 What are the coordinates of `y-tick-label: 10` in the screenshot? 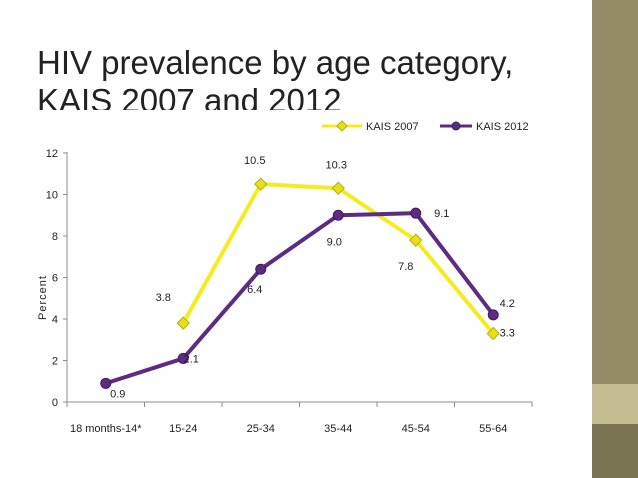 It's located at (52, 196).